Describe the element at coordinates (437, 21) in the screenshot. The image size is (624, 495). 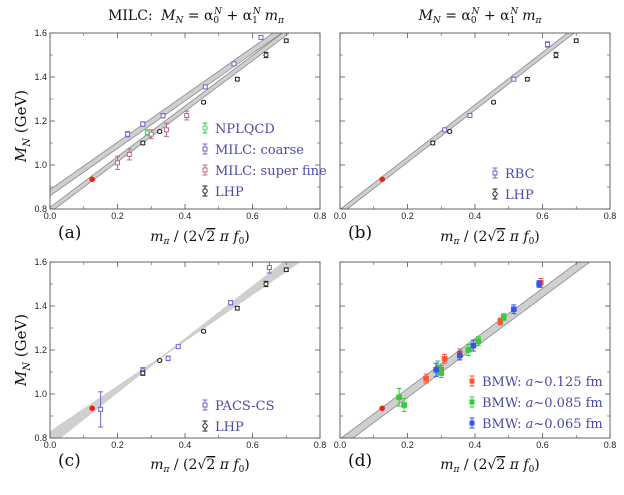
I see `title-right-lhs-sub: N` at that location.